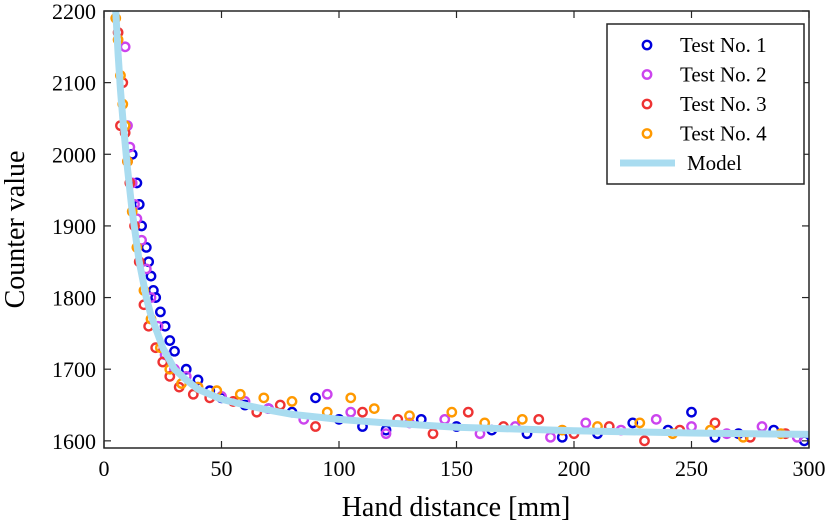 This screenshot has width=830, height=526. Describe the element at coordinates (723, 75) in the screenshot. I see `legend-label: Test No. 2` at that location.